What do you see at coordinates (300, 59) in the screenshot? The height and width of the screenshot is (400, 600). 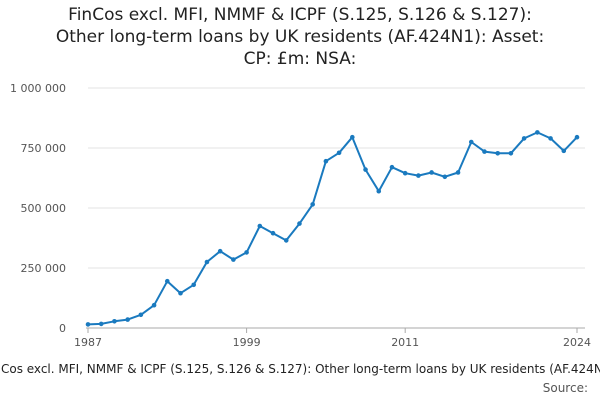 I see `chart-title-line-3: CP: £m: NSA:` at bounding box center [300, 59].